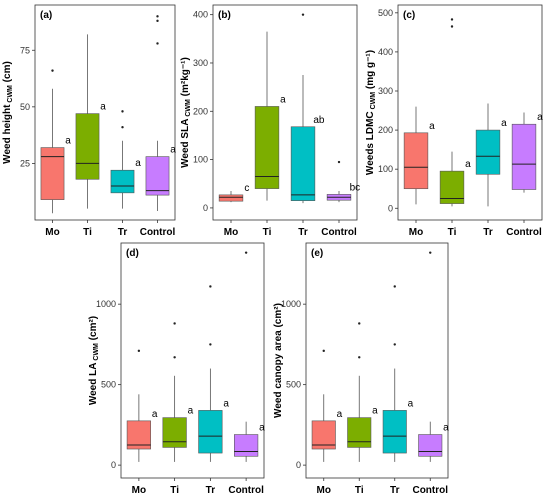 The width and height of the screenshot is (550, 501). Describe the element at coordinates (385, 169) in the screenshot. I see `y-tick-label: 100` at that location.